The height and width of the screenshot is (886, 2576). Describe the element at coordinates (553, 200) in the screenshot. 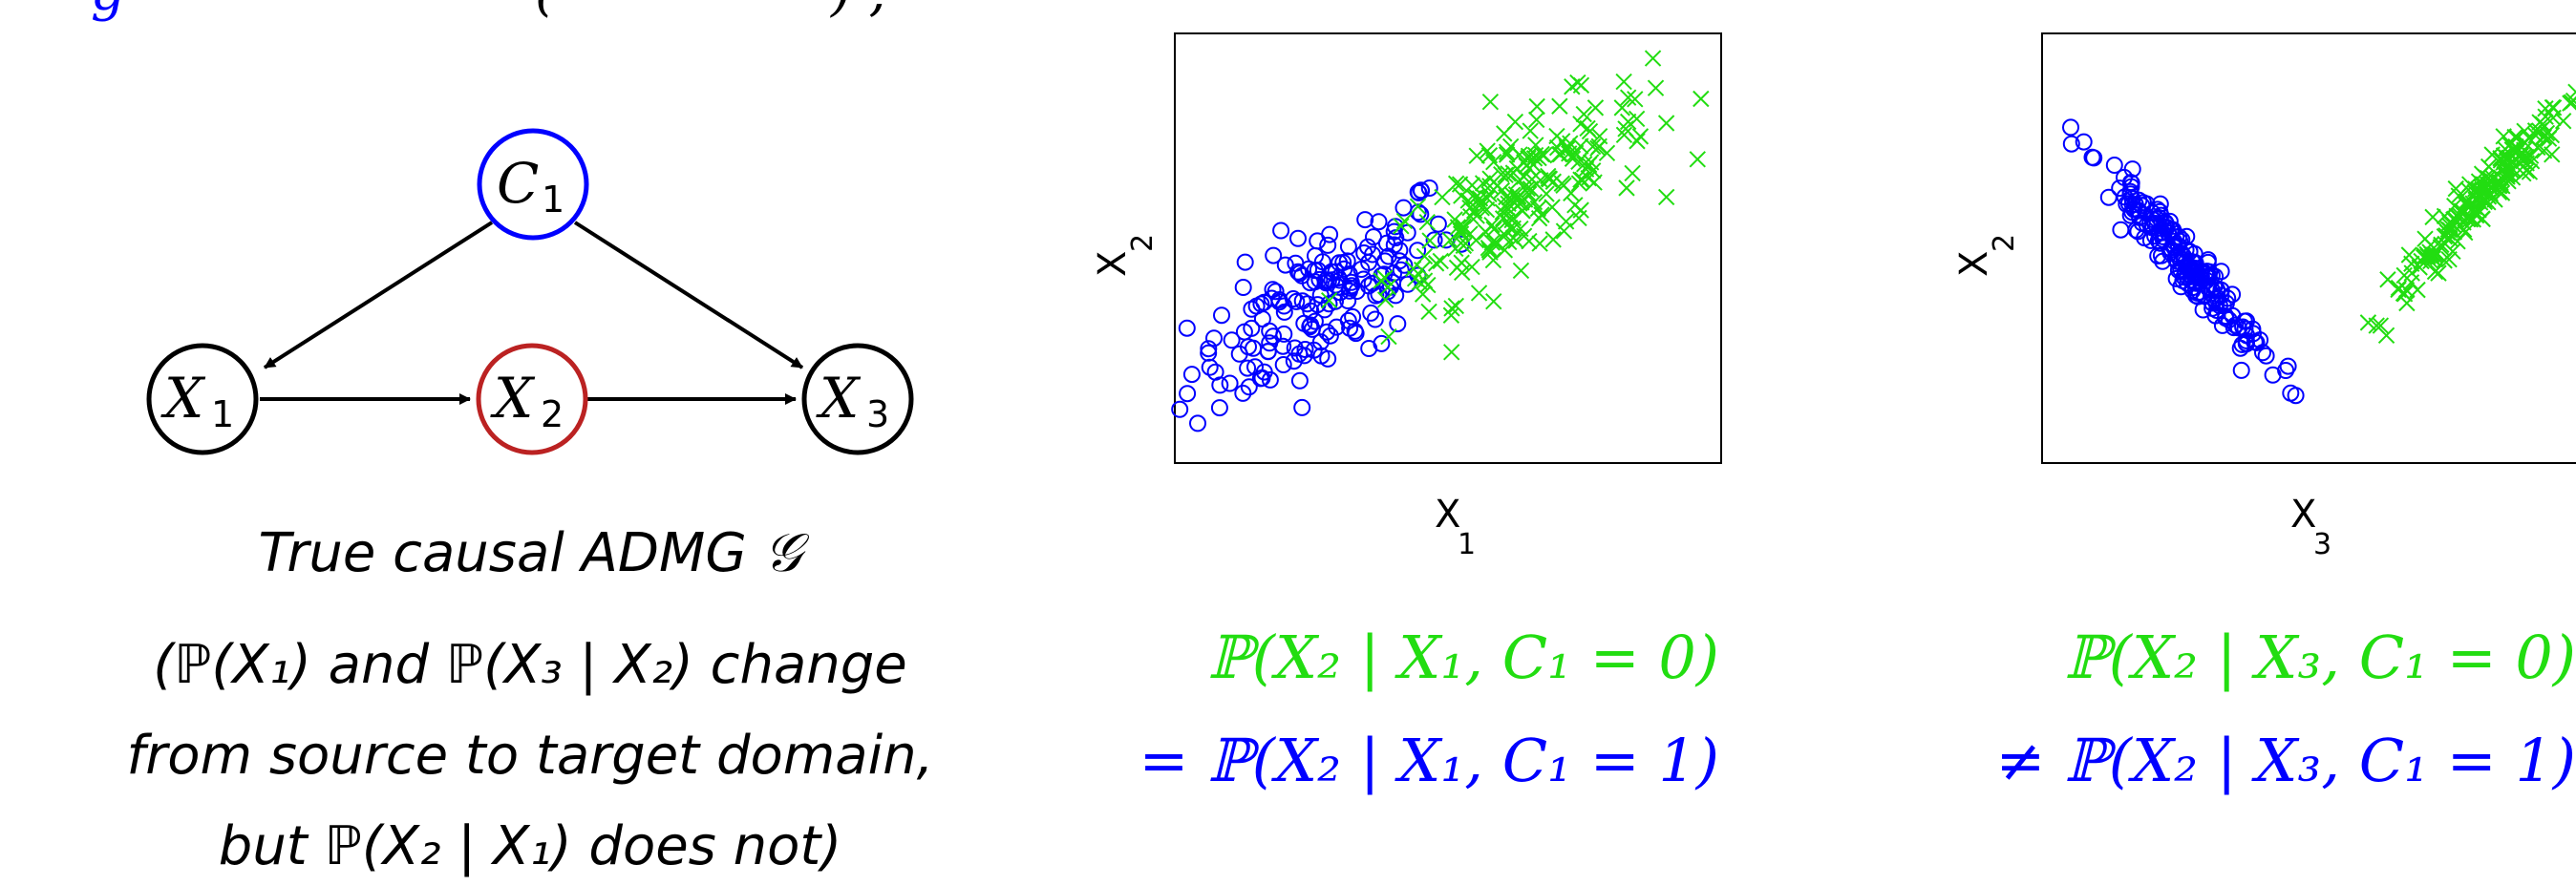

I see `node-c1-sub: 1` at that location.